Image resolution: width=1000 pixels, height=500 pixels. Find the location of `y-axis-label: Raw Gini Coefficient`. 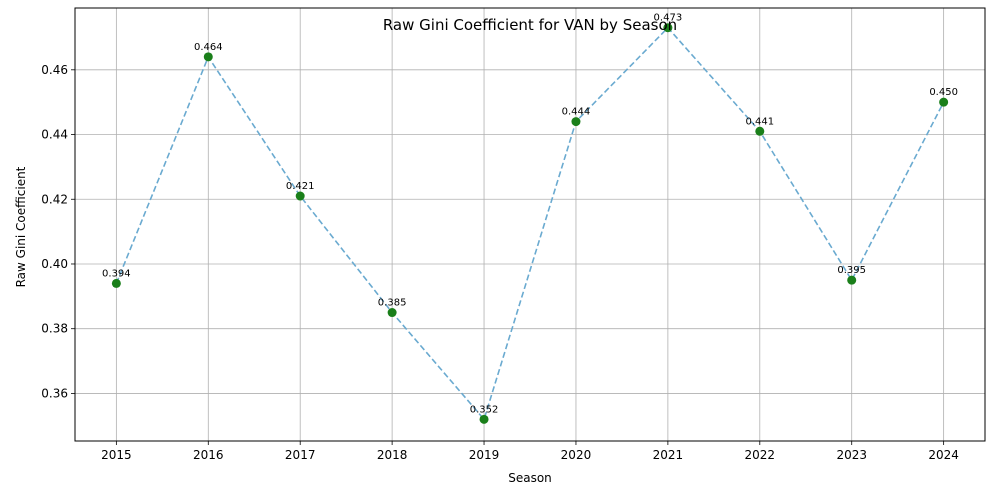

y-axis-label: Raw Gini Coefficient is located at coordinates (21, 226).